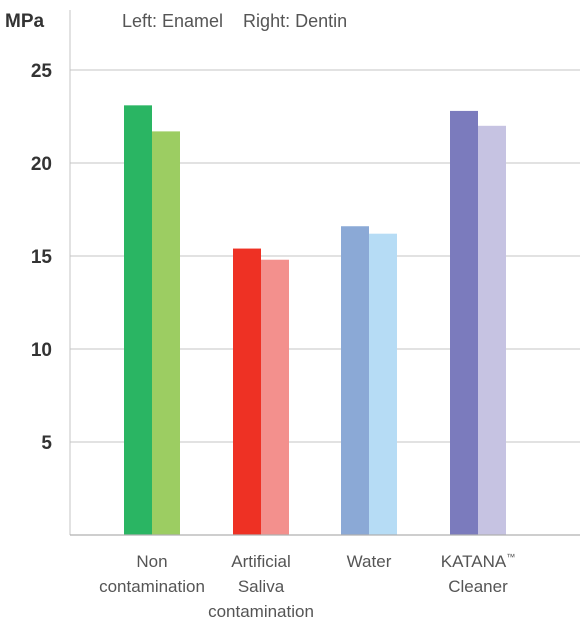  Describe the element at coordinates (41, 350) in the screenshot. I see `y-tick-label: 10` at that location.